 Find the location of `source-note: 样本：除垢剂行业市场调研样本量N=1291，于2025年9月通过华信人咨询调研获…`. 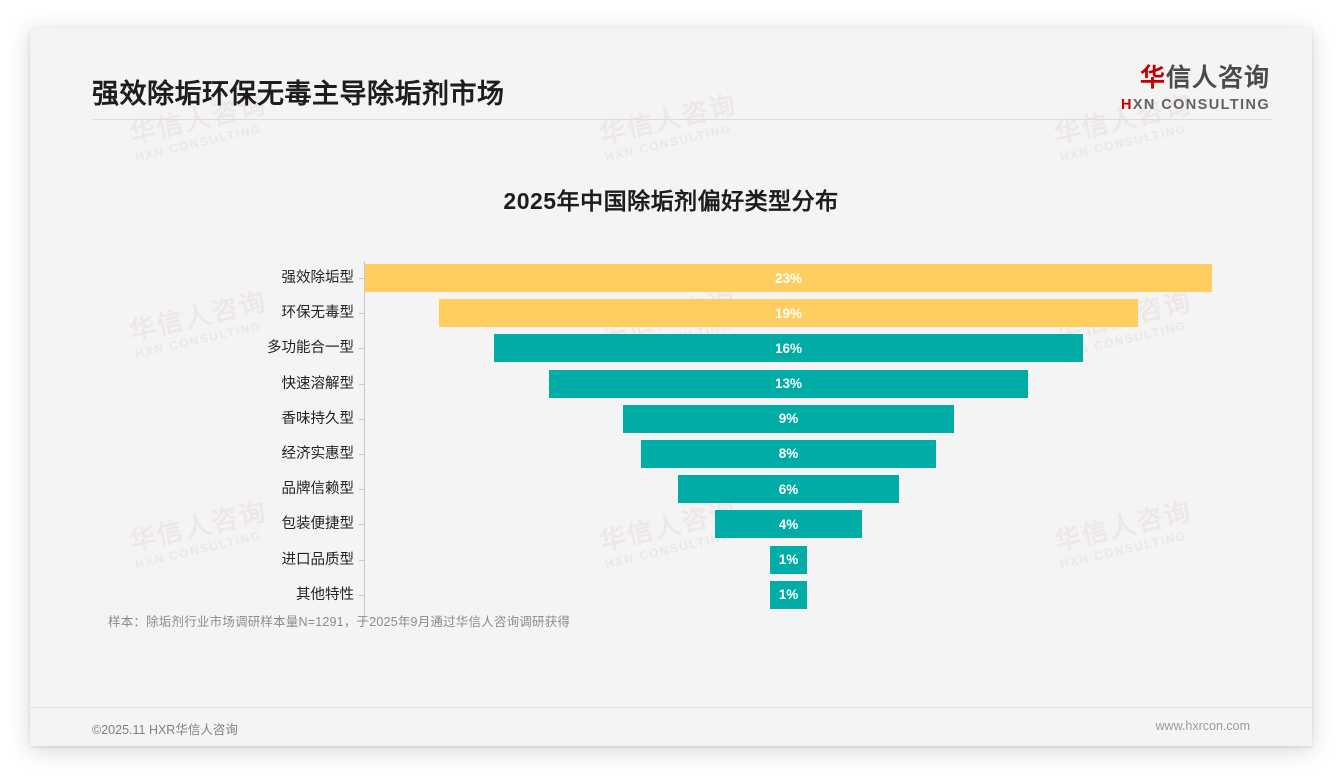

source-note: 样本：除垢剂行业市场调研样本量N=1291，于2025年9月通过华信人咨询调研获… is located at coordinates (339, 622).